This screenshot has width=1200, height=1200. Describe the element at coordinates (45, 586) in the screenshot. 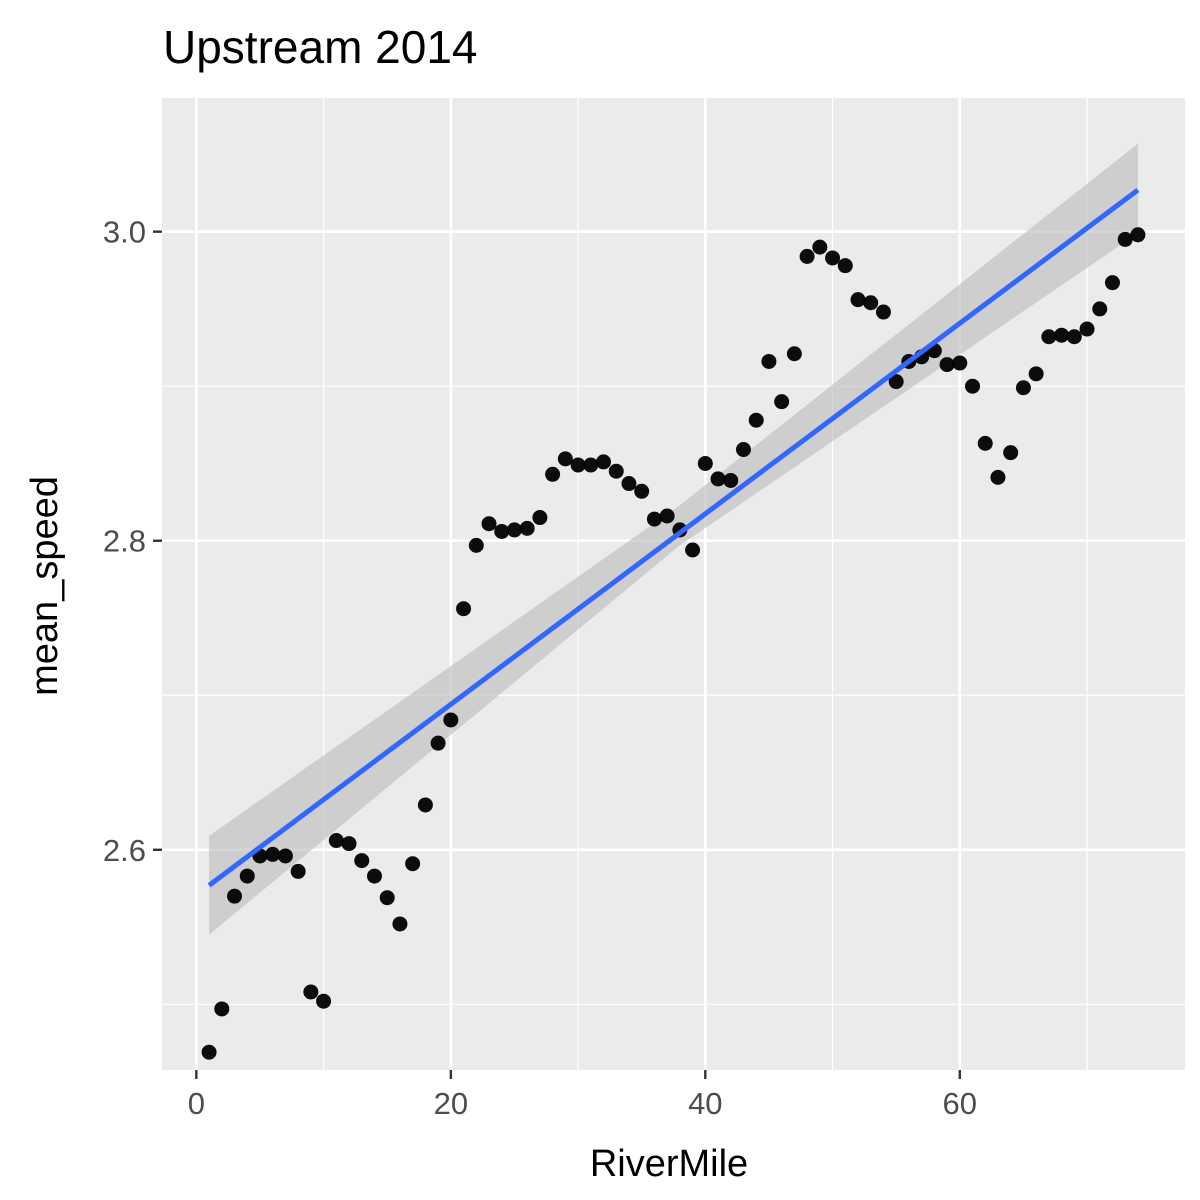

I see `y-axis-title: mean_speed` at that location.